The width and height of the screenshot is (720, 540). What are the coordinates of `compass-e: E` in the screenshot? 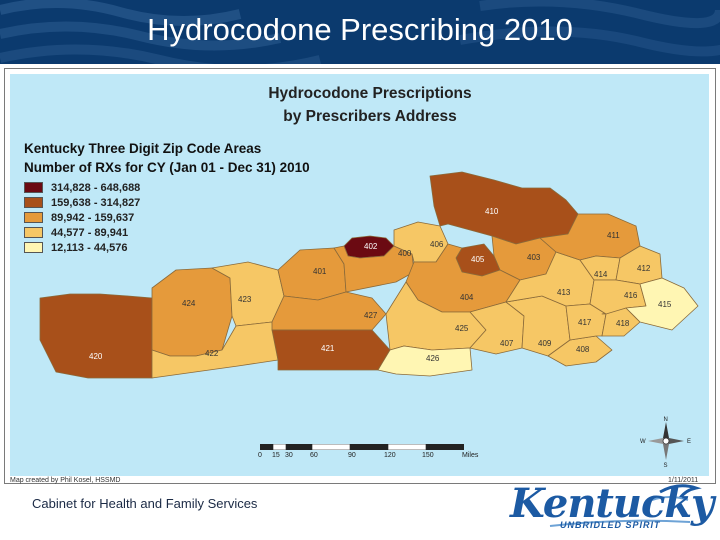 It's located at (689, 442).